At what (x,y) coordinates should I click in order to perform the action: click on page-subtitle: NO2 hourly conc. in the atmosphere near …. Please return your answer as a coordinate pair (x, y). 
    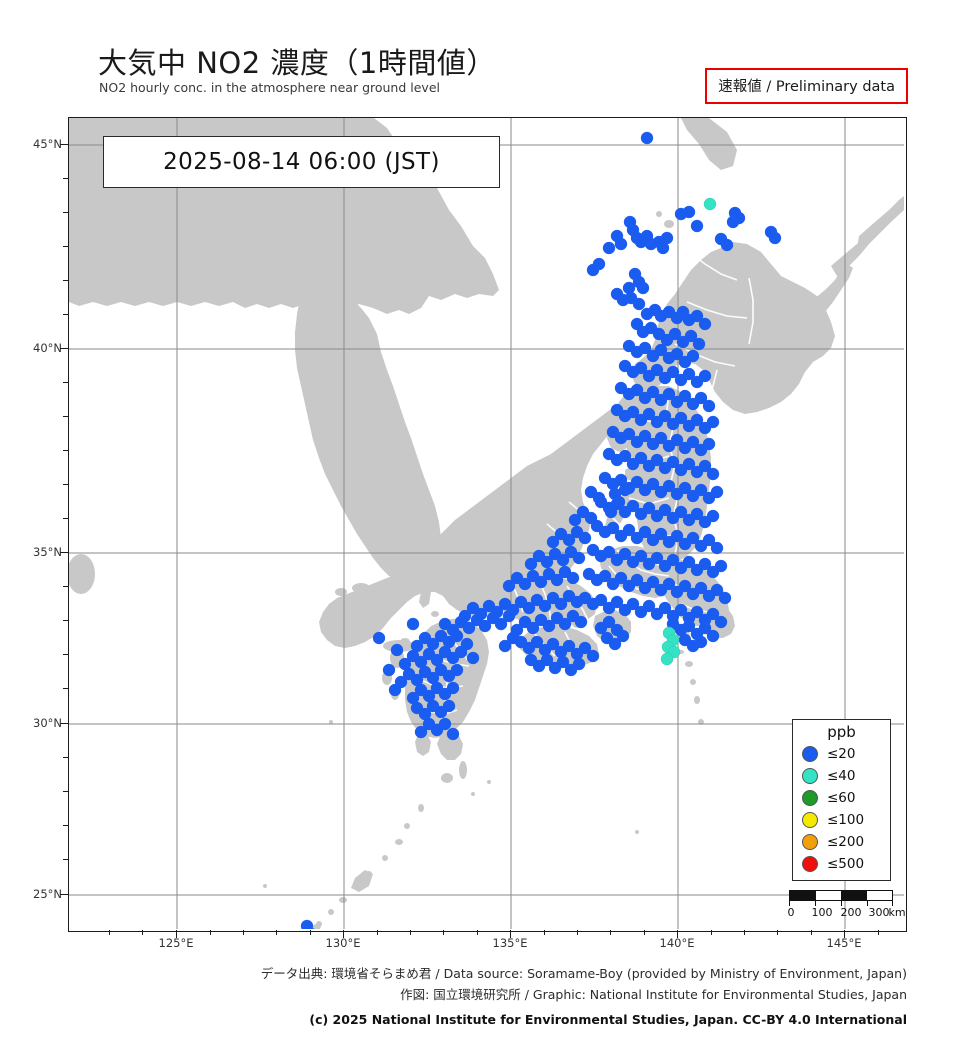
    Looking at the image, I should click on (269, 87).